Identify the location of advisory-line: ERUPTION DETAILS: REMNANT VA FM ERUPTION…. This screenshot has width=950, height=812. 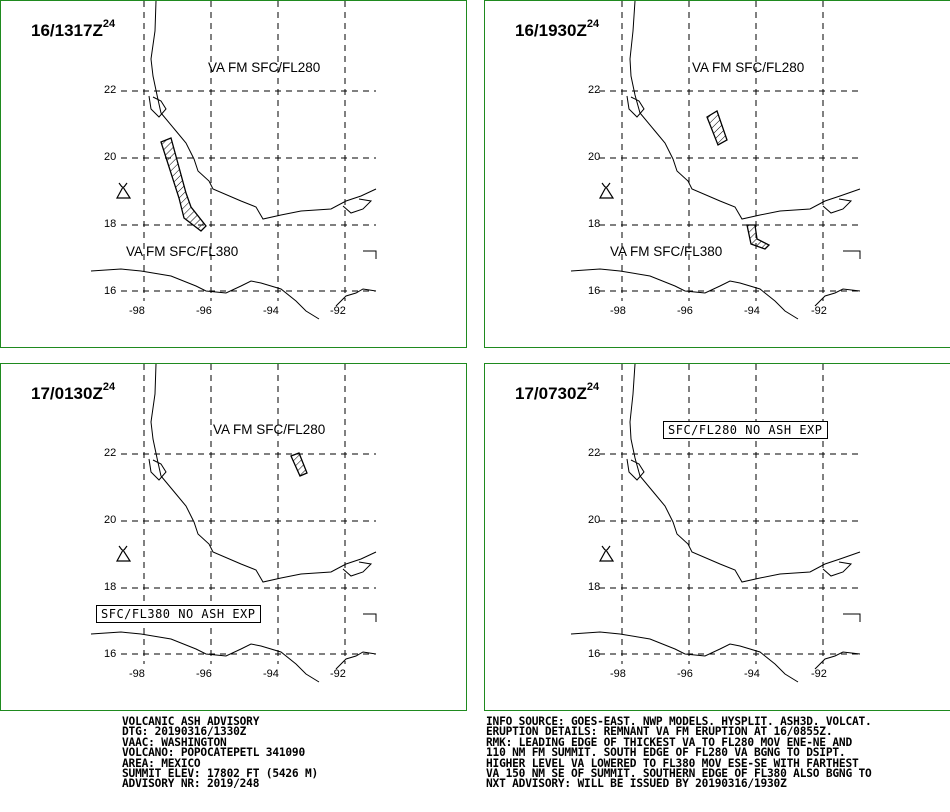
(659, 732).